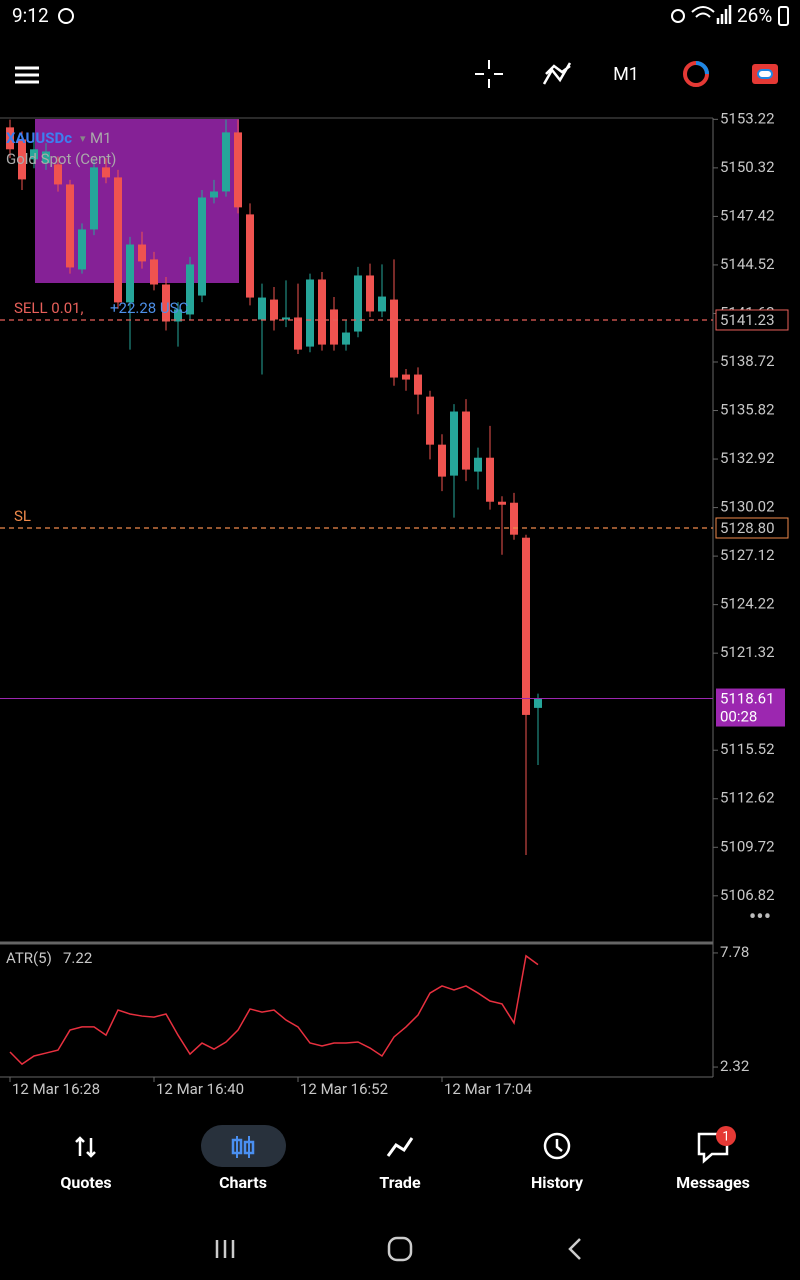  Describe the element at coordinates (85, 1182) in the screenshot. I see `tab-label: Quotes` at that location.